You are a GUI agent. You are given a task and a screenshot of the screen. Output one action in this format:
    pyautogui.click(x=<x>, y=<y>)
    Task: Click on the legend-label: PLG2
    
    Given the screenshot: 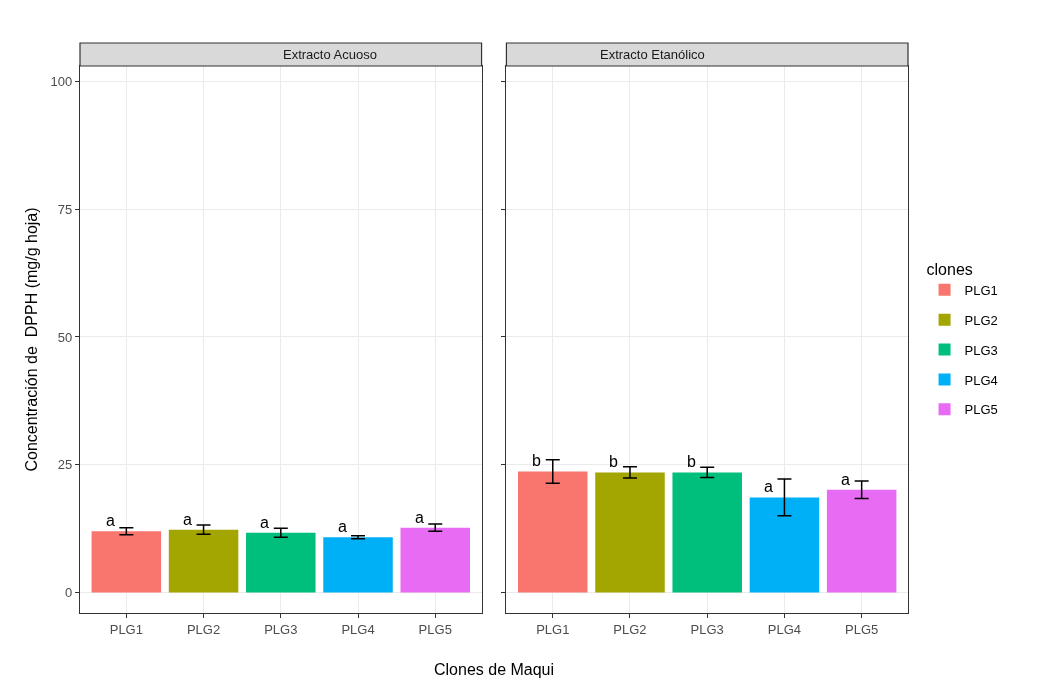 What is the action you would take?
    pyautogui.click(x=981, y=320)
    